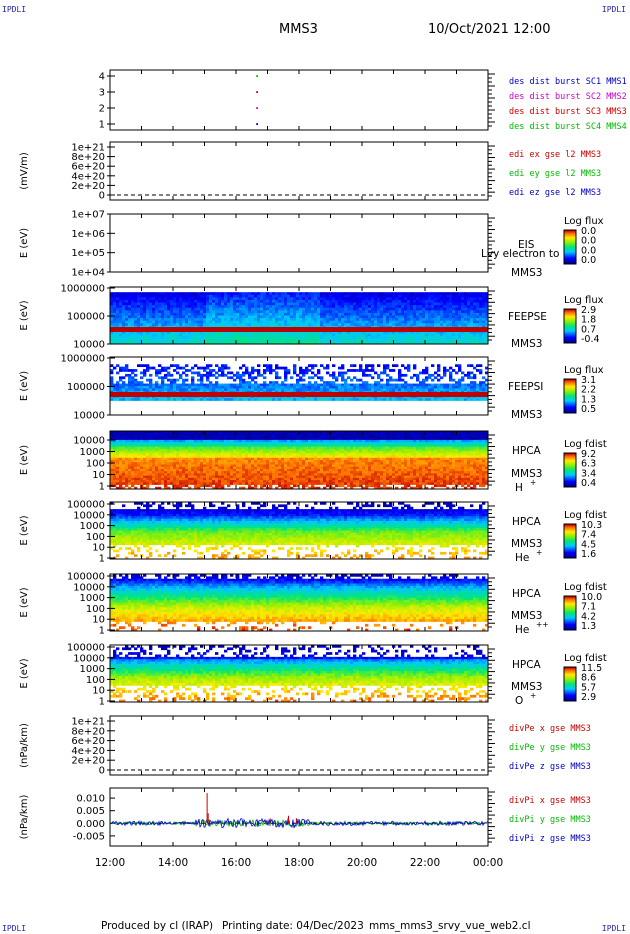 This screenshot has width=630, height=934. What do you see at coordinates (24, 171) in the screenshot?
I see `y-axis-label: (mV/m)` at bounding box center [24, 171].